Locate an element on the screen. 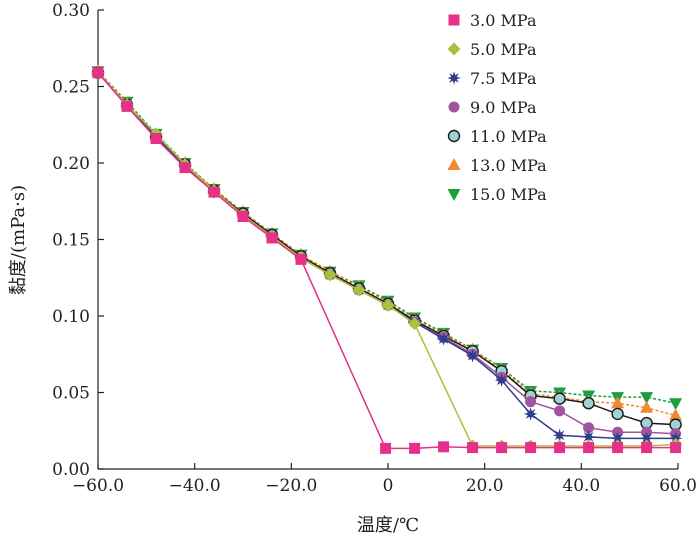  y-axis-label: 黏度/(mPa·s) is located at coordinates (18, 240).